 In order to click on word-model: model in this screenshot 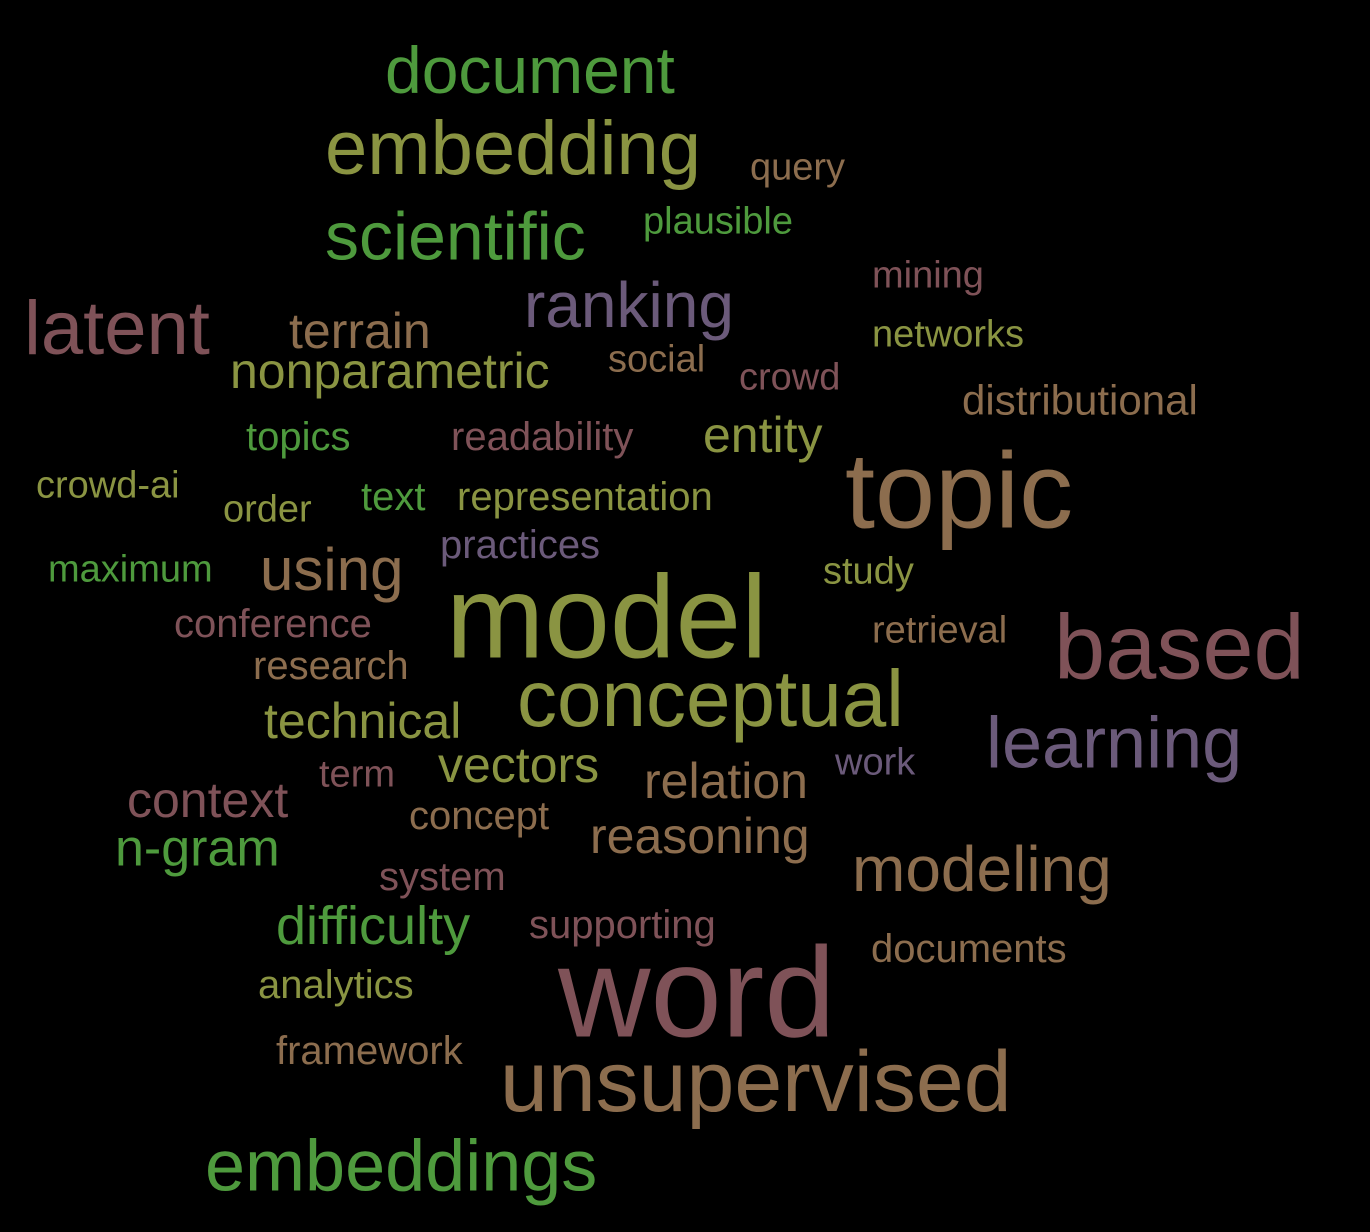, I will do `click(607, 617)`.